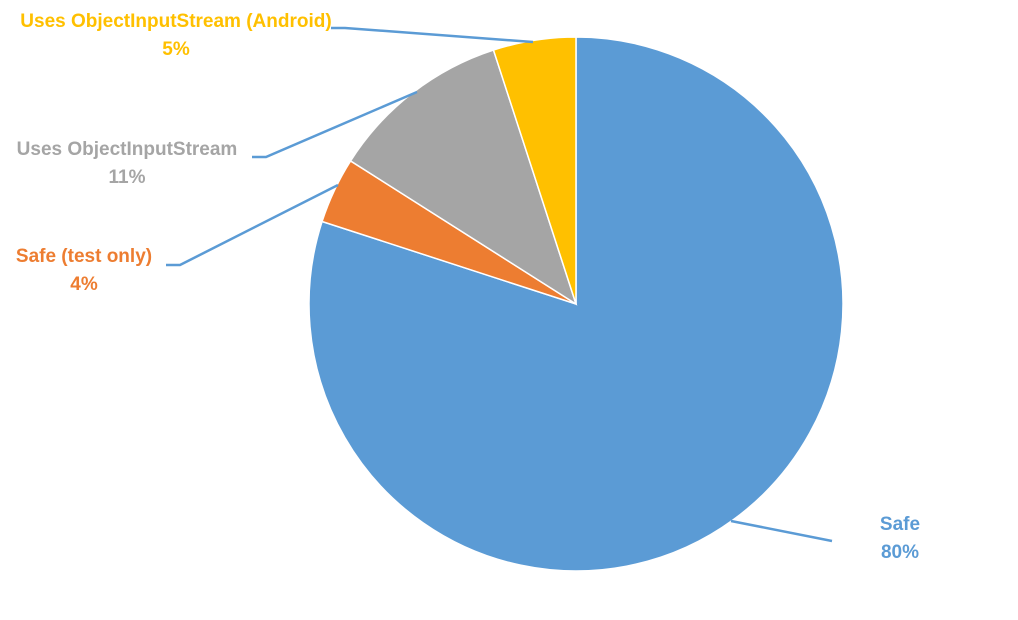 The image size is (1018, 620). What do you see at coordinates (900, 524) in the screenshot?
I see `slice-label-0: Safe` at bounding box center [900, 524].